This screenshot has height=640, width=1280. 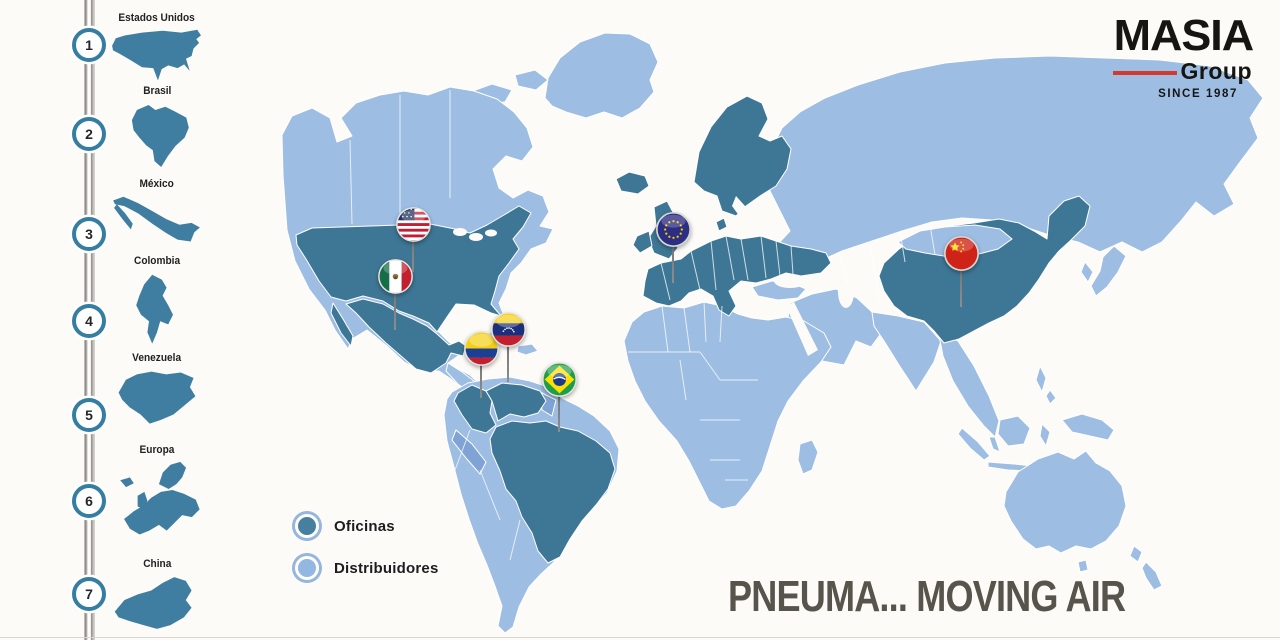 What do you see at coordinates (89, 321) in the screenshot?
I see `sidebar-badge-4: 4` at bounding box center [89, 321].